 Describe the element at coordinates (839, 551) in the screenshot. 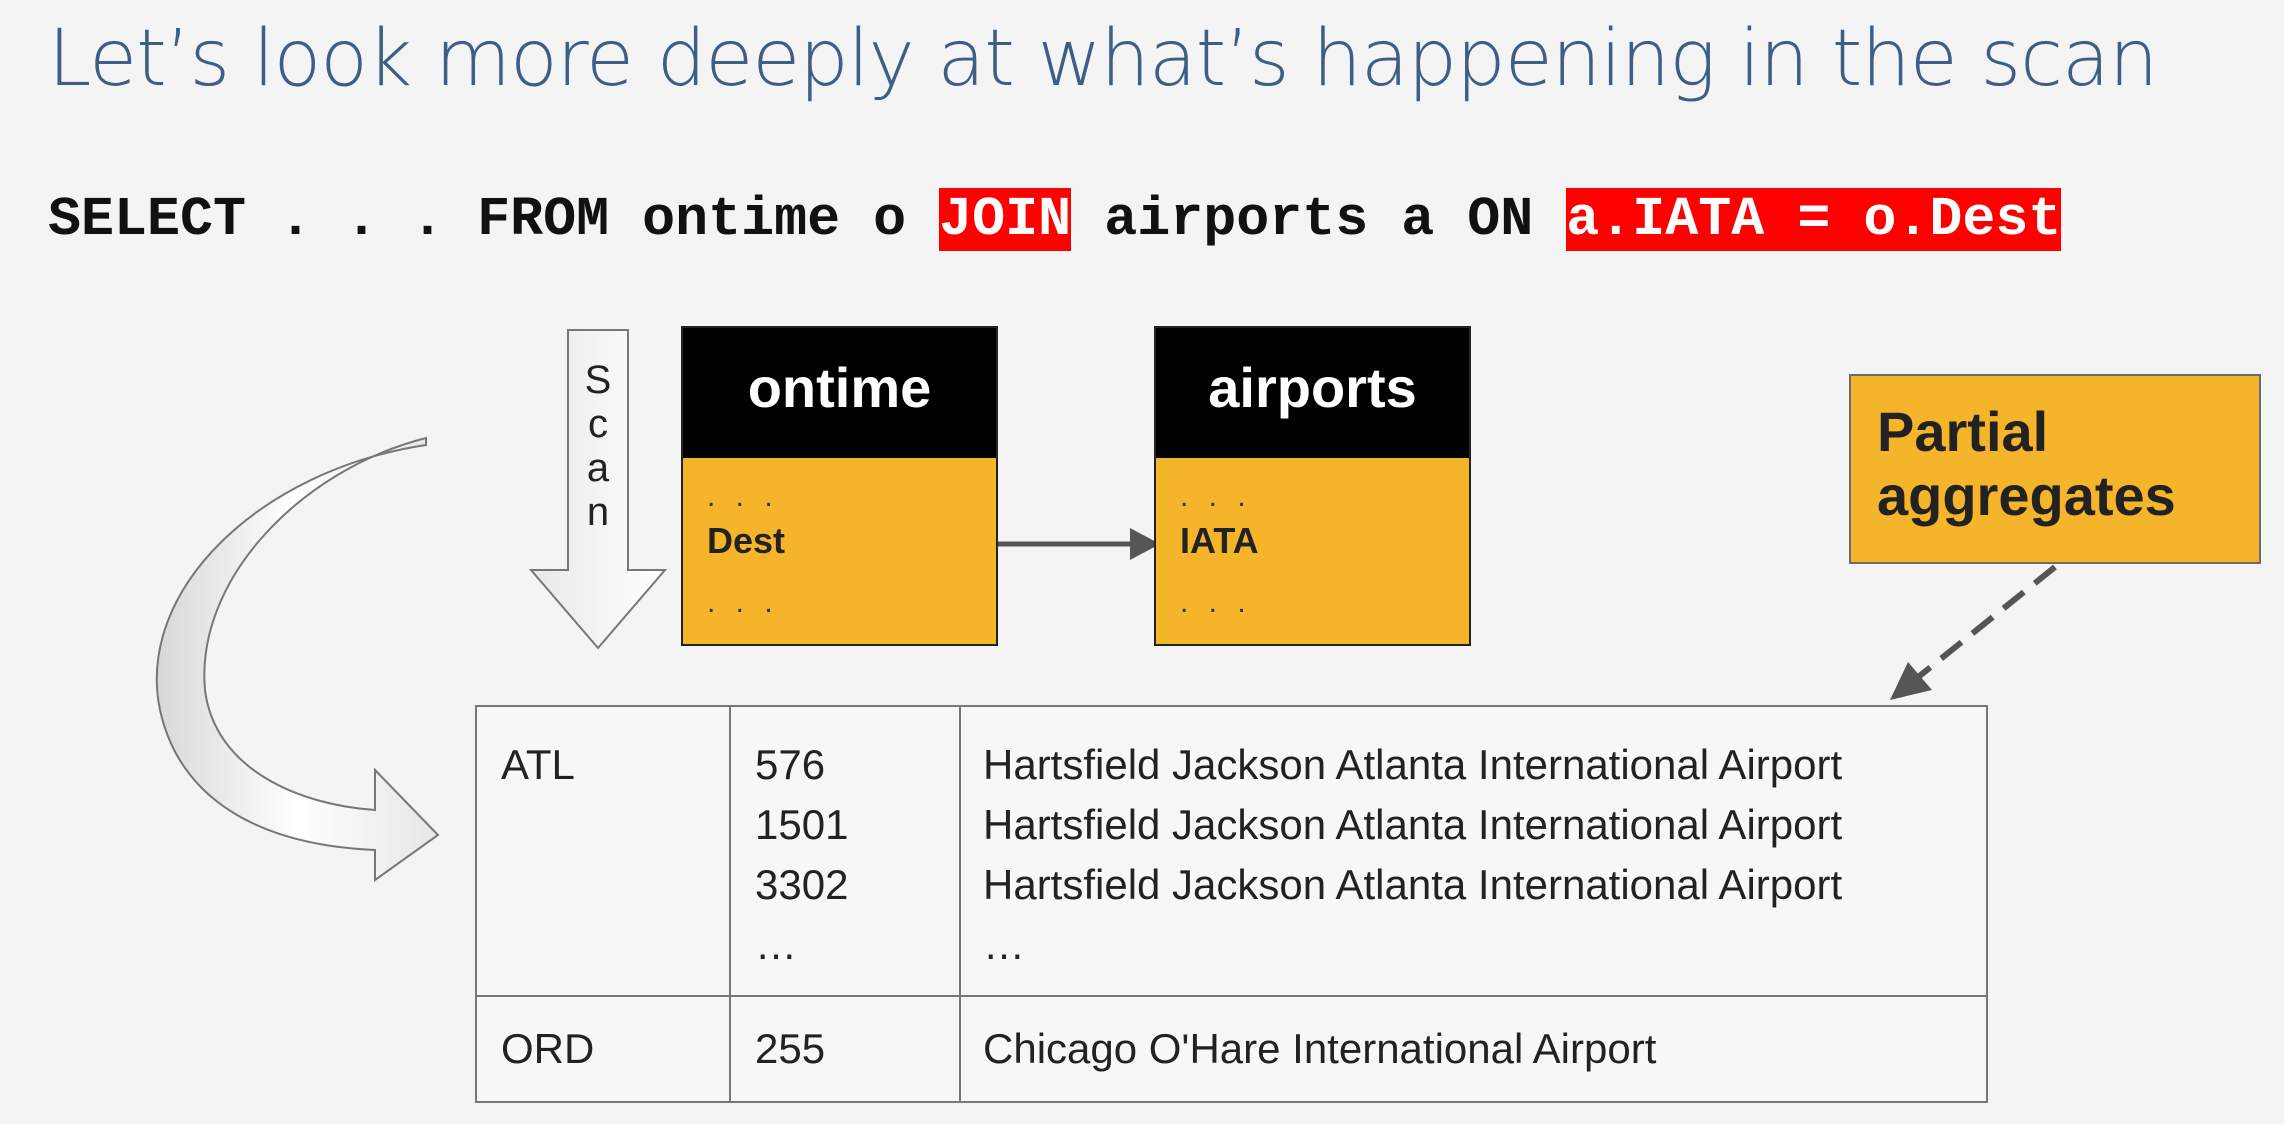

I see `ontime-table-body: . . . Dest . . .` at that location.